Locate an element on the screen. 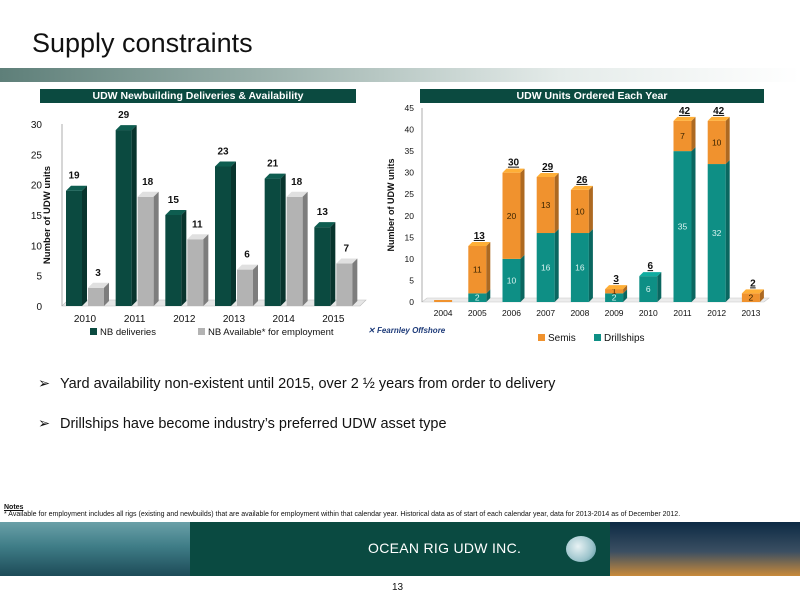 This screenshot has height=600, width=800. right-bar-top-2007 is located at coordinates (547, 174).